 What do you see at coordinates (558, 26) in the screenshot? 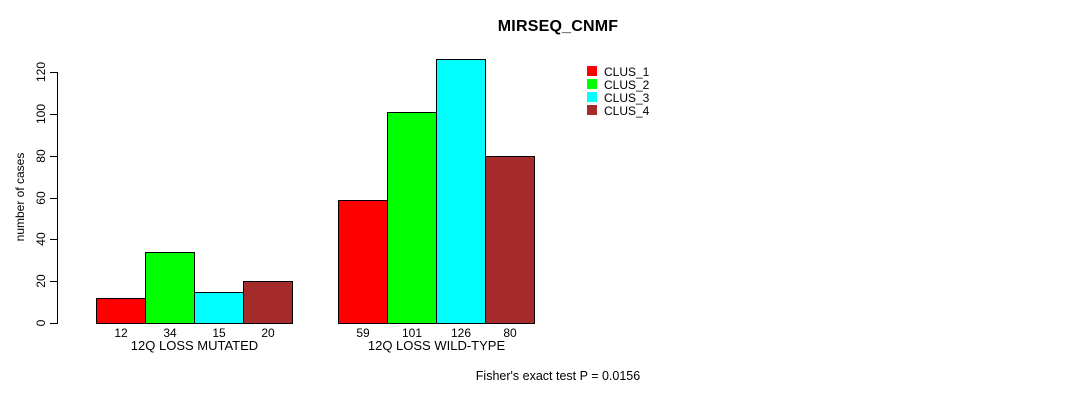
I see `chart-title: MIRSEQ_CNMF` at bounding box center [558, 26].